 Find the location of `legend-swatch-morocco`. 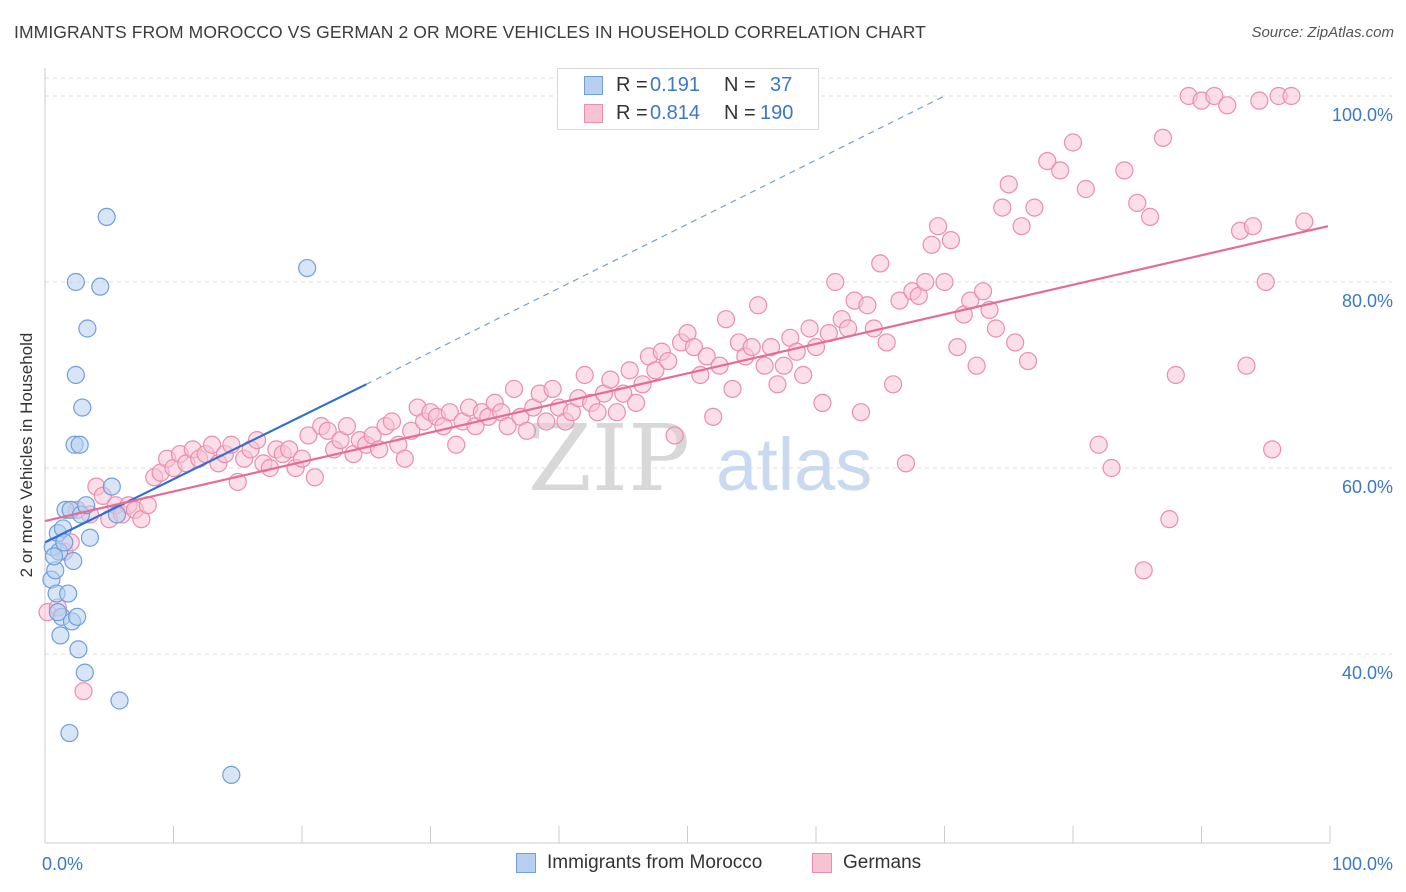

legend-swatch-morocco is located at coordinates (593, 85).